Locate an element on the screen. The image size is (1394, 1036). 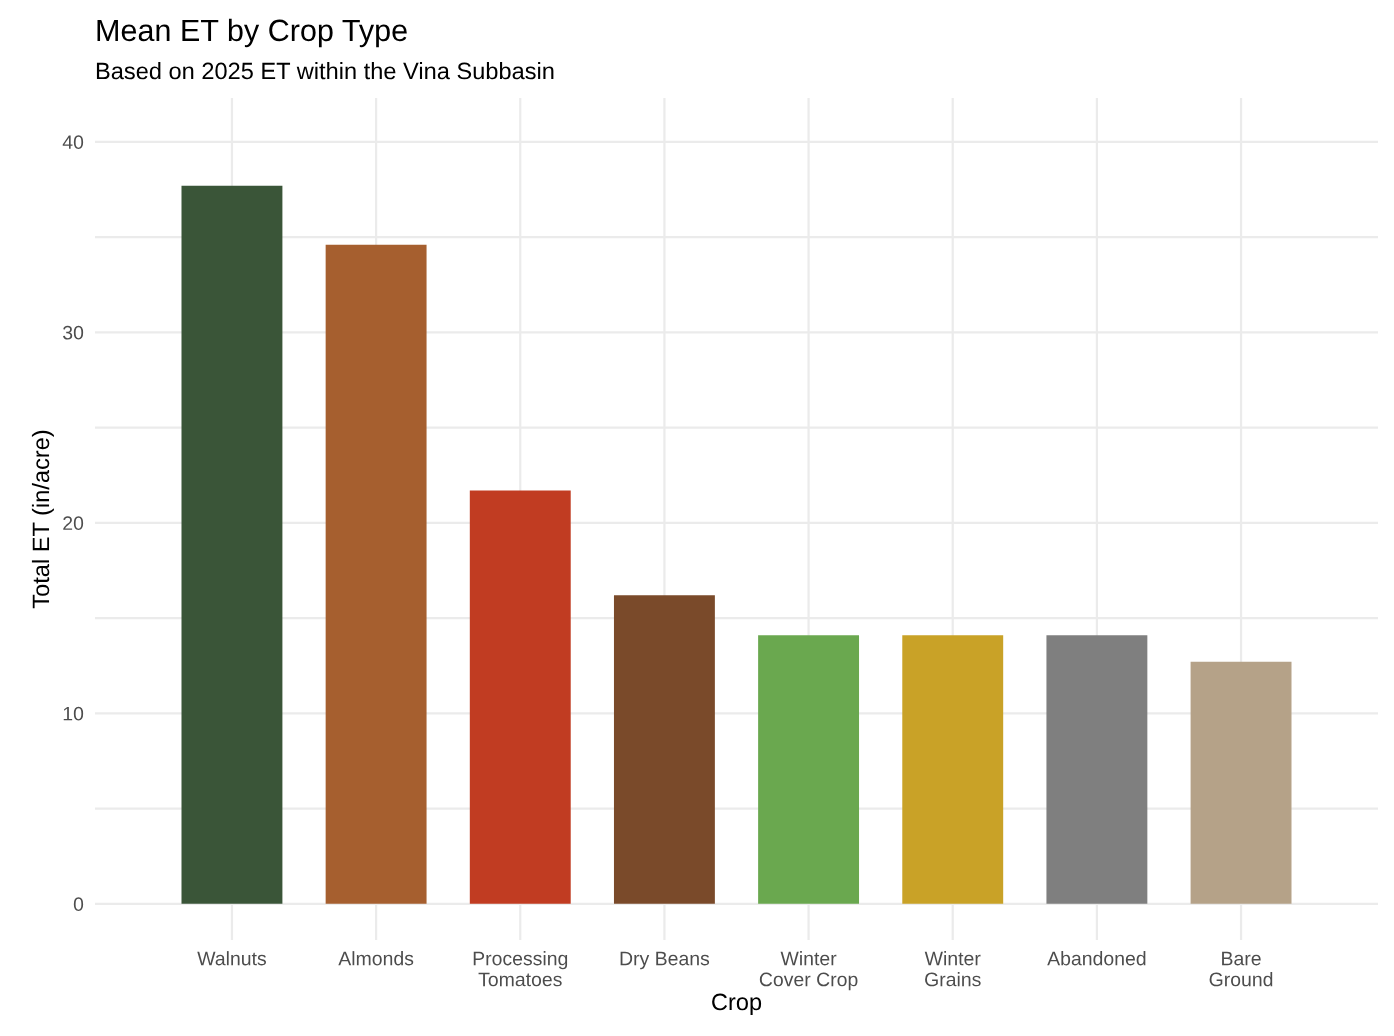
x-tick-label: Dry Beans is located at coordinates (665, 960).